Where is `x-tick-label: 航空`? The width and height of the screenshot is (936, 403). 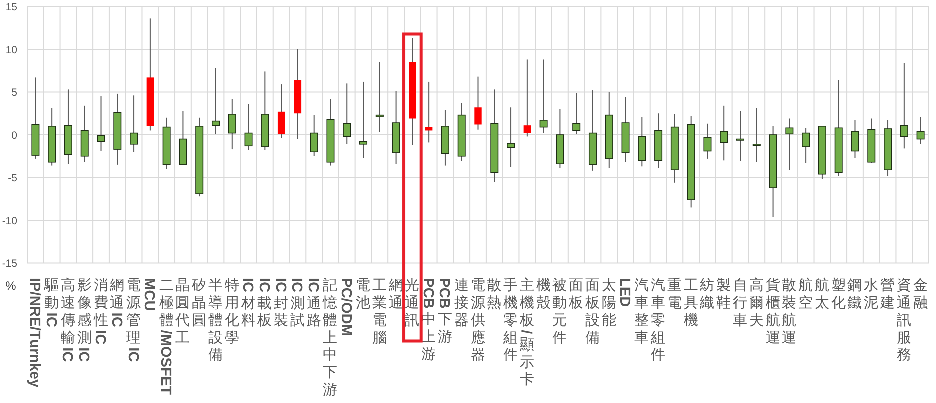
x-tick-label: 航空 is located at coordinates (806, 294).